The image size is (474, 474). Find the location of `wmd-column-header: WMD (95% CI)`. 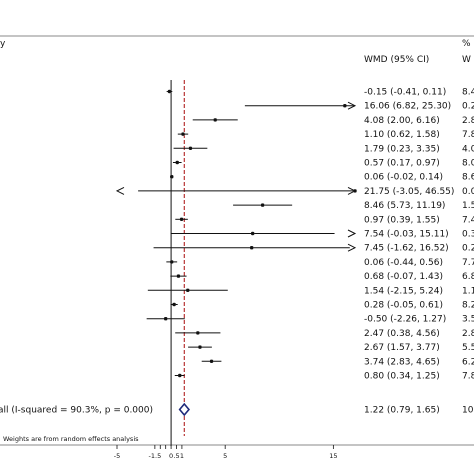

wmd-column-header: WMD (95% CI) is located at coordinates (396, 60).